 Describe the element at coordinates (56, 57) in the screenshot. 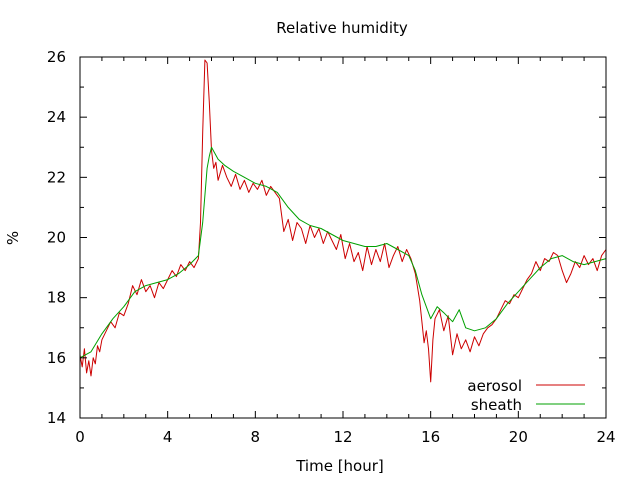

I see `y-tick-label: 26` at that location.